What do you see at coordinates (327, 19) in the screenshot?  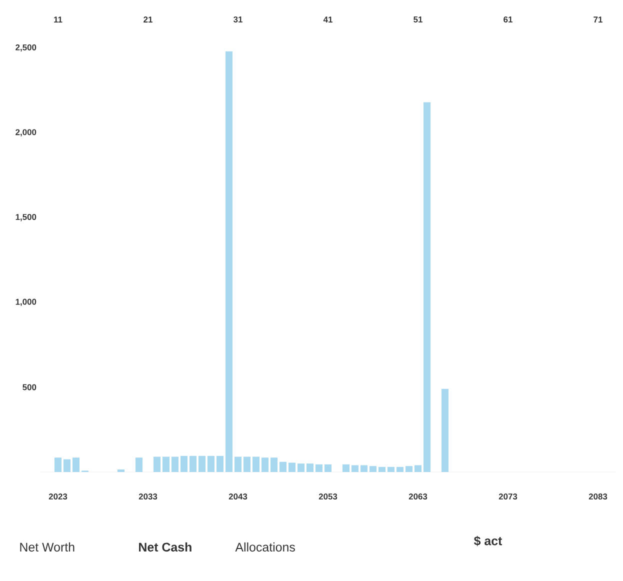 I see `x2-tick-label: 41` at bounding box center [327, 19].